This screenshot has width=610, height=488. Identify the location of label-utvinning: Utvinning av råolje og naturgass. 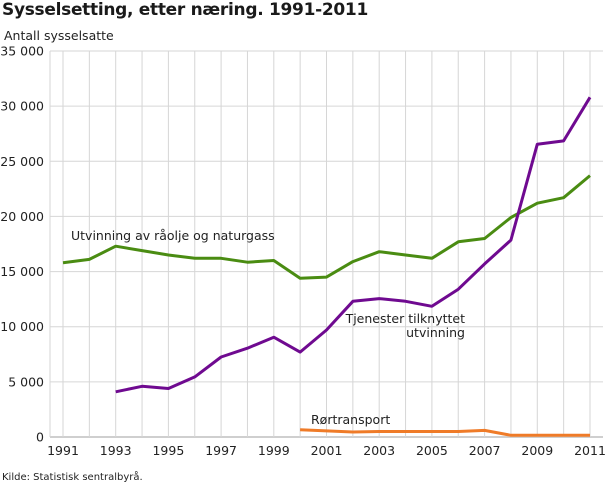
(173, 235).